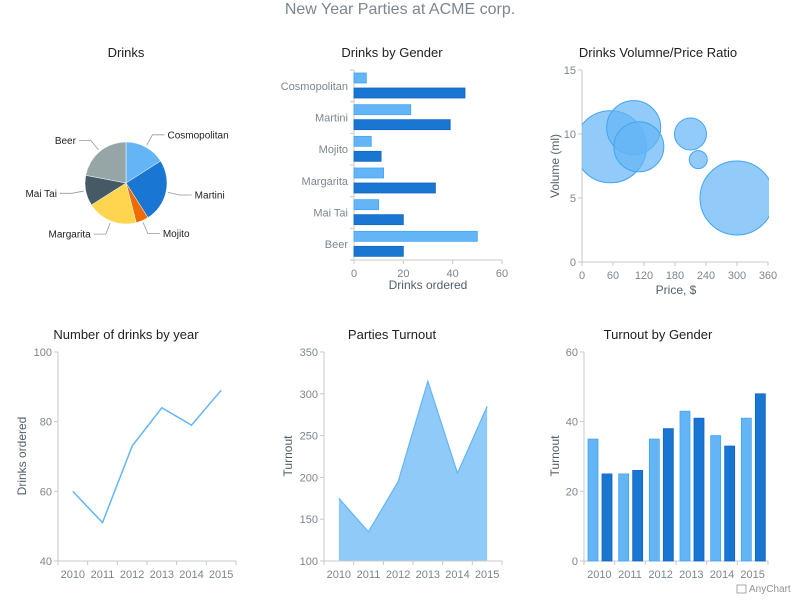  What do you see at coordinates (325, 182) in the screenshot?
I see `y-category-label: Margarita` at bounding box center [325, 182].